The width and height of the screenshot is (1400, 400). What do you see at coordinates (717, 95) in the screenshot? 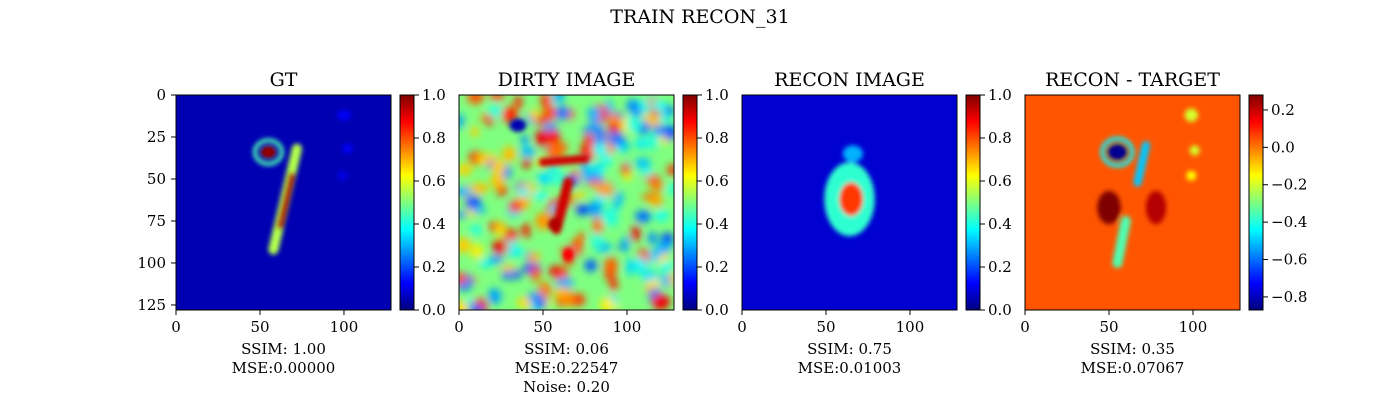
I see `colorbar-tick-label: 1.0` at bounding box center [717, 95].